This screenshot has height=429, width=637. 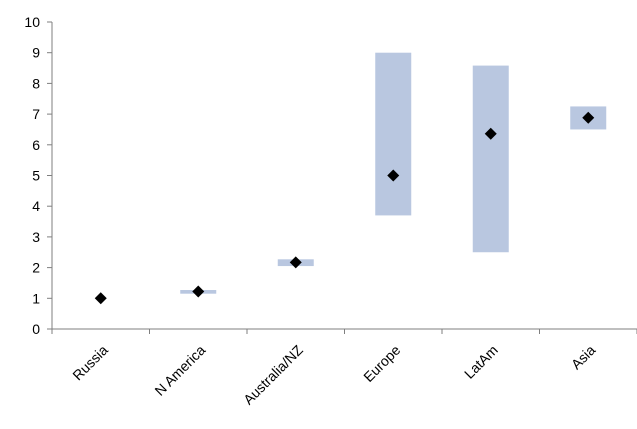 I want to click on y-tick-label: 3, so click(x=36, y=237).